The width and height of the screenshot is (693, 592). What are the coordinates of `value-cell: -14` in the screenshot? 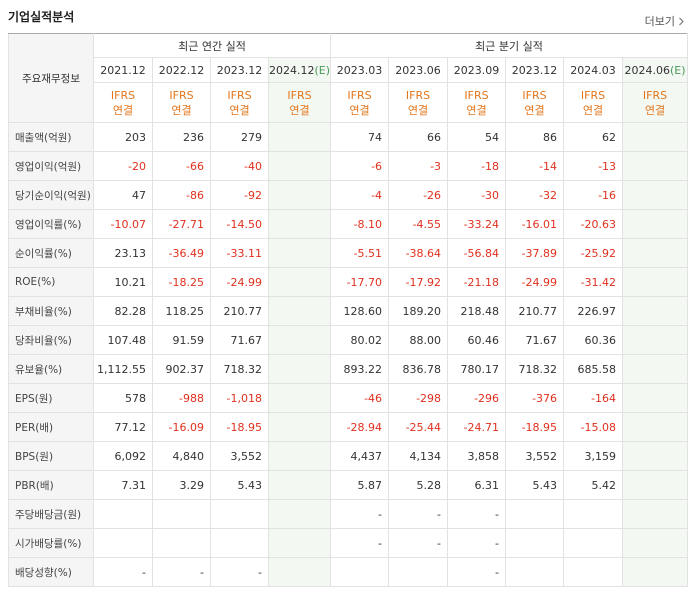 It's located at (535, 166).